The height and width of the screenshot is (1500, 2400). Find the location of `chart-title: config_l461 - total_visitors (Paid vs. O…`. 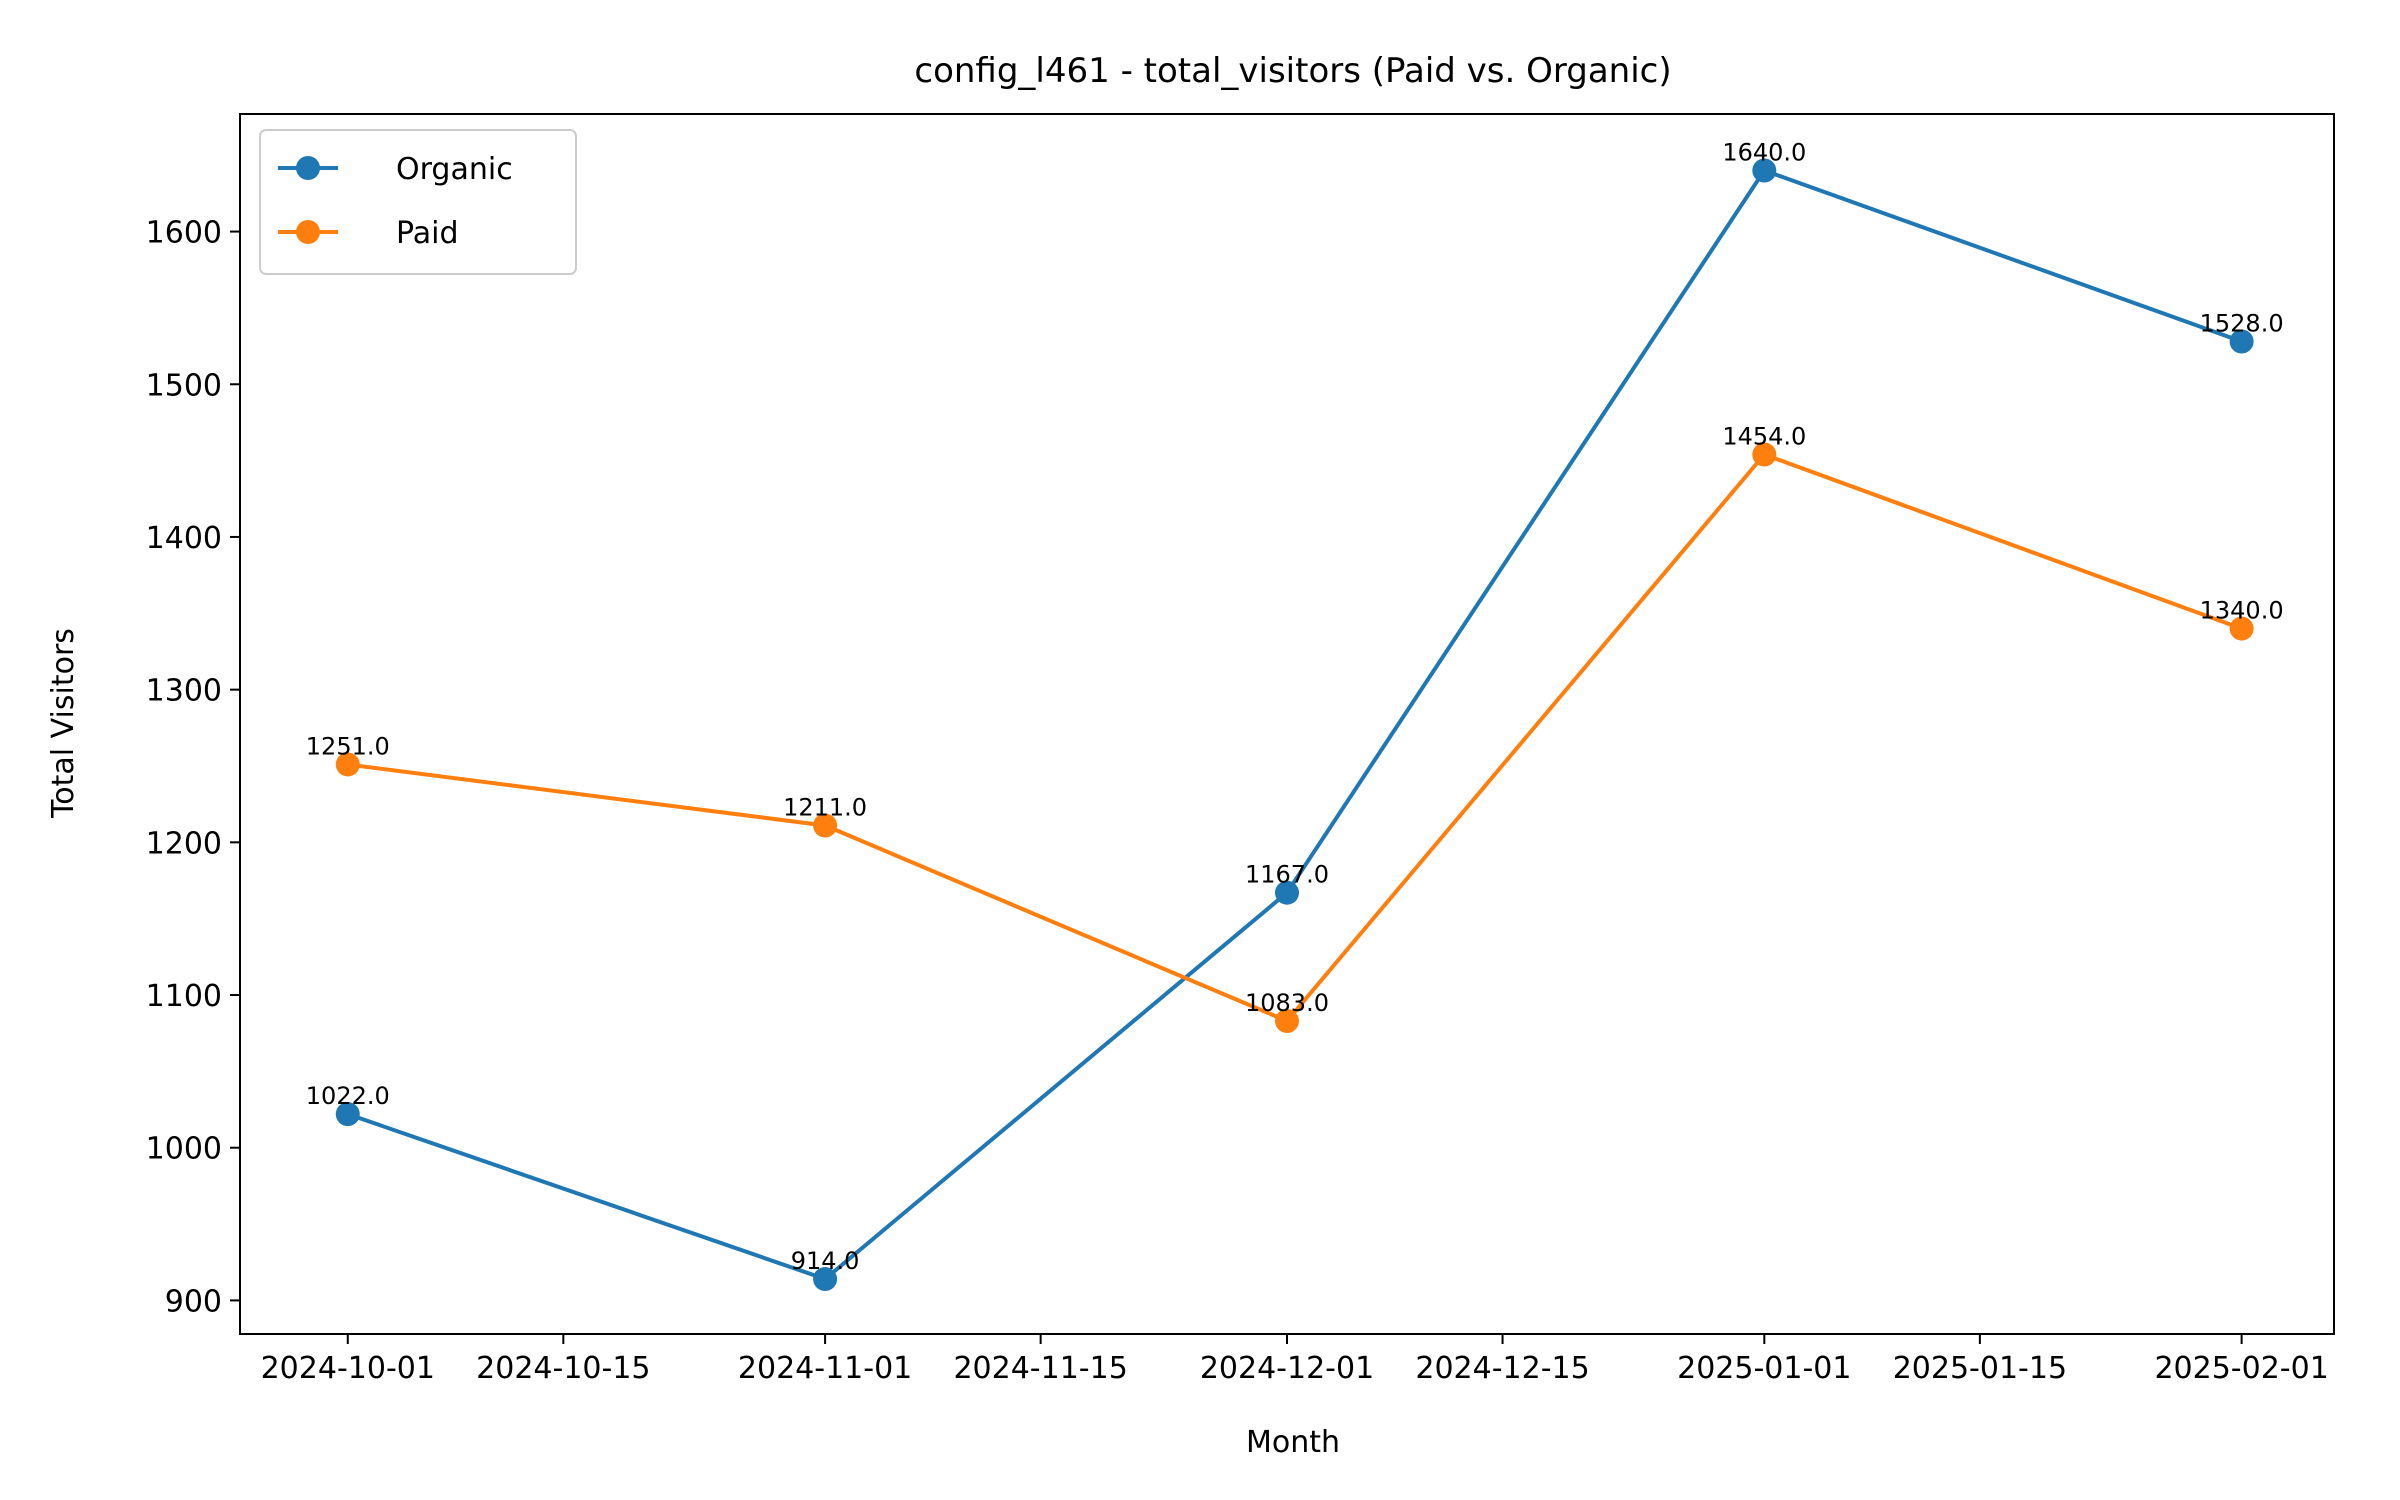

chart-title: config_l461 - total_visitors (Paid vs. O… is located at coordinates (1292, 71).